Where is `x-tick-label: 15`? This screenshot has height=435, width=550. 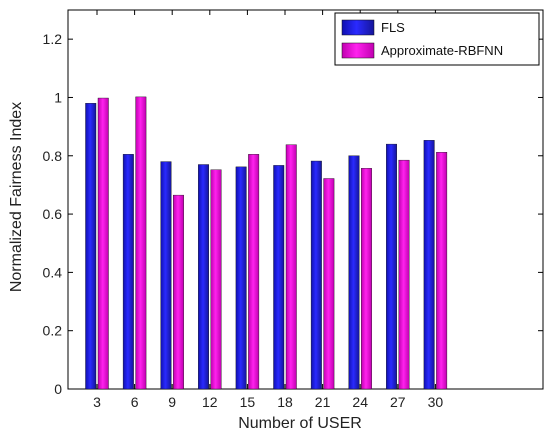 x-tick-label: 15 is located at coordinates (248, 402).